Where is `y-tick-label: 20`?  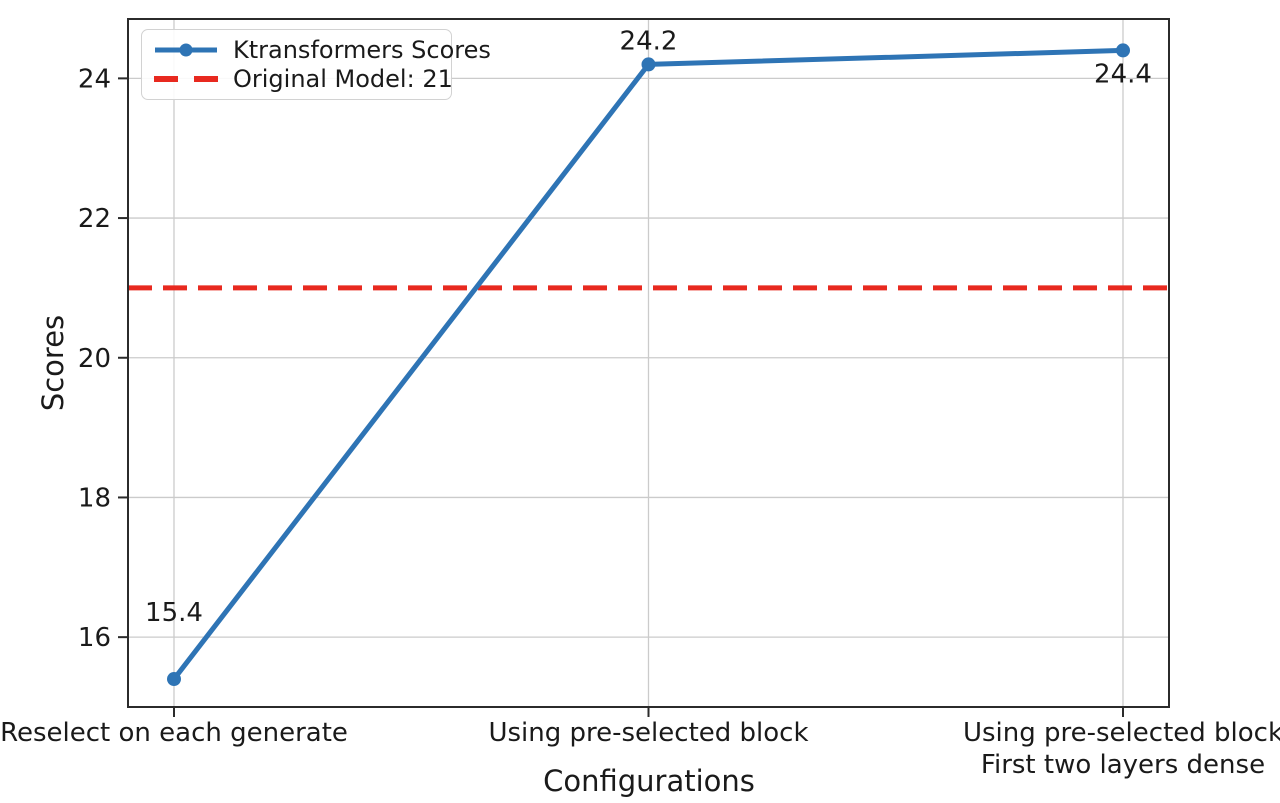 y-tick-label: 20 is located at coordinates (94, 359).